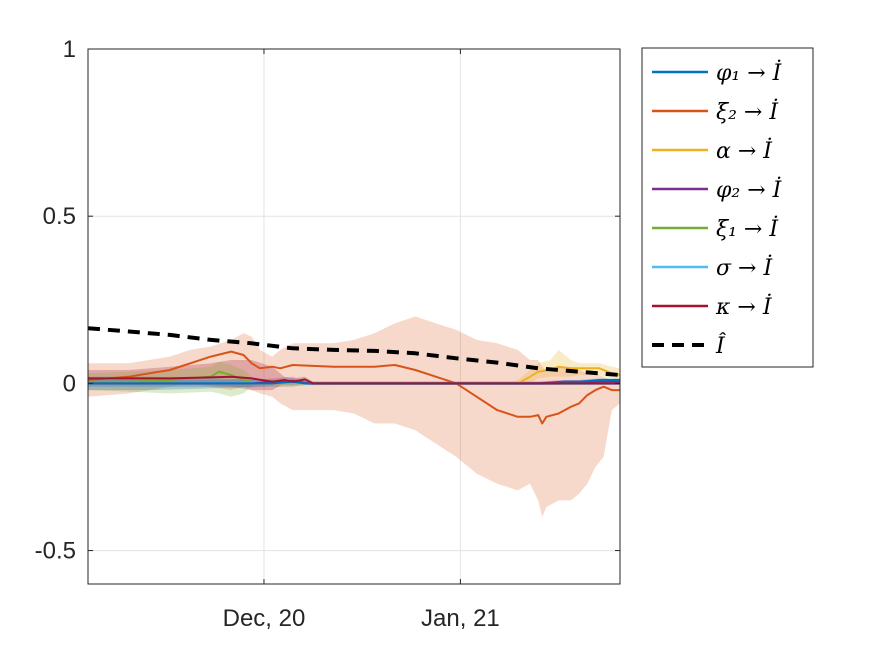 The height and width of the screenshot is (656, 875). Describe the element at coordinates (59, 216) in the screenshot. I see `y-tick-label: 0.5` at that location.